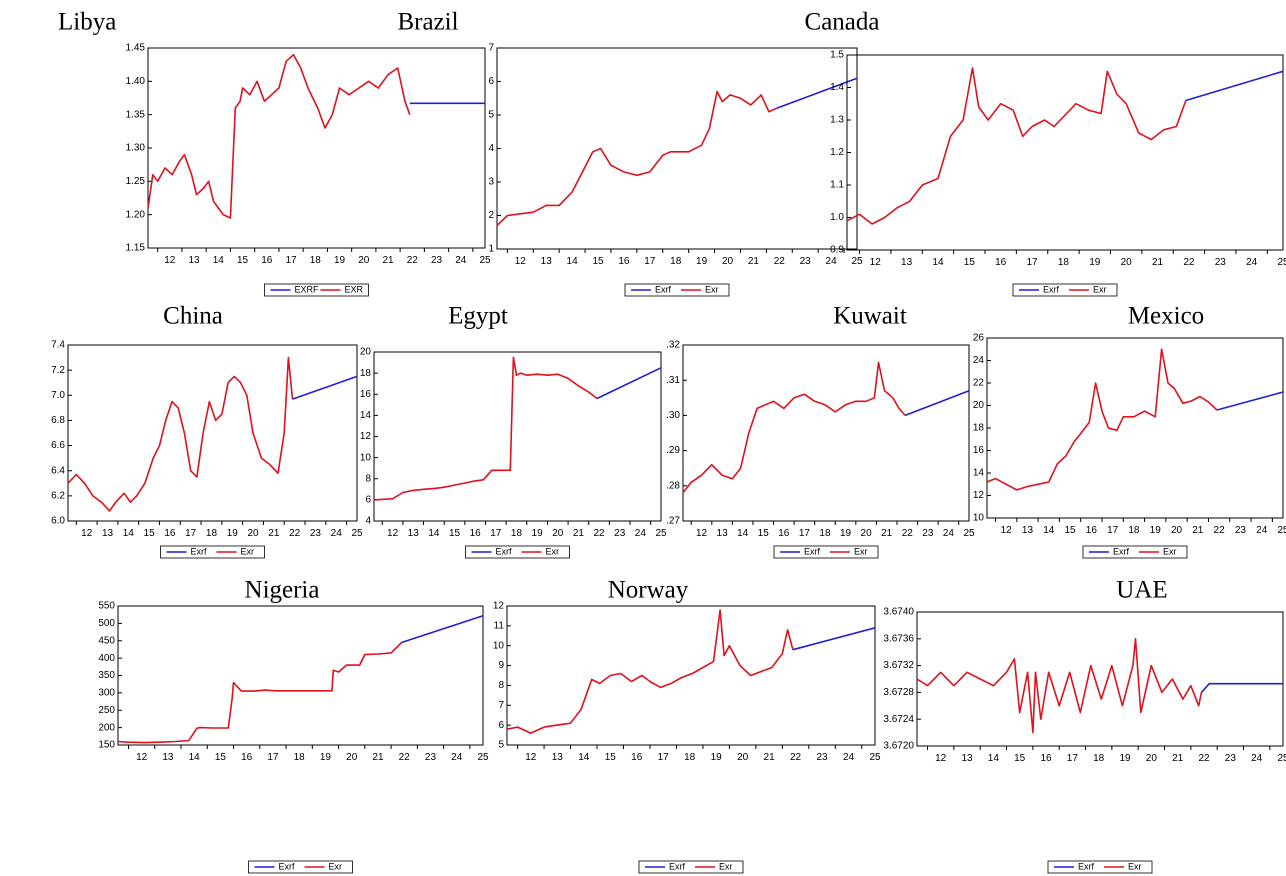 Image resolution: width=1286 pixels, height=876 pixels. What do you see at coordinates (136, 214) in the screenshot?
I see `y-tick-label: 1.20` at bounding box center [136, 214].